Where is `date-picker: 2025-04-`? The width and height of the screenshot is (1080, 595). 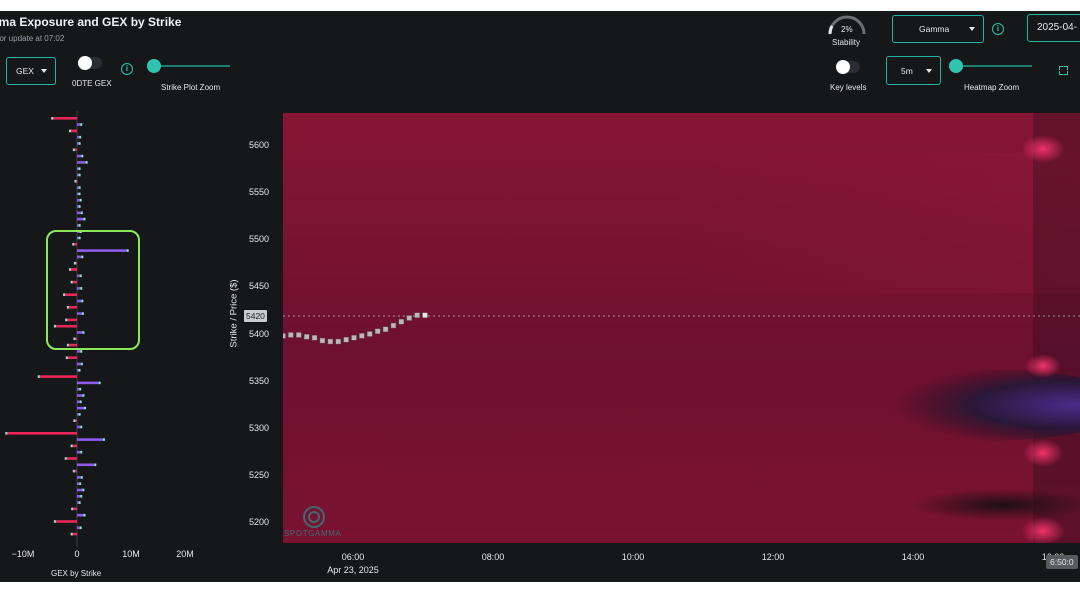 date-picker: 2025-04- is located at coordinates (1053, 28).